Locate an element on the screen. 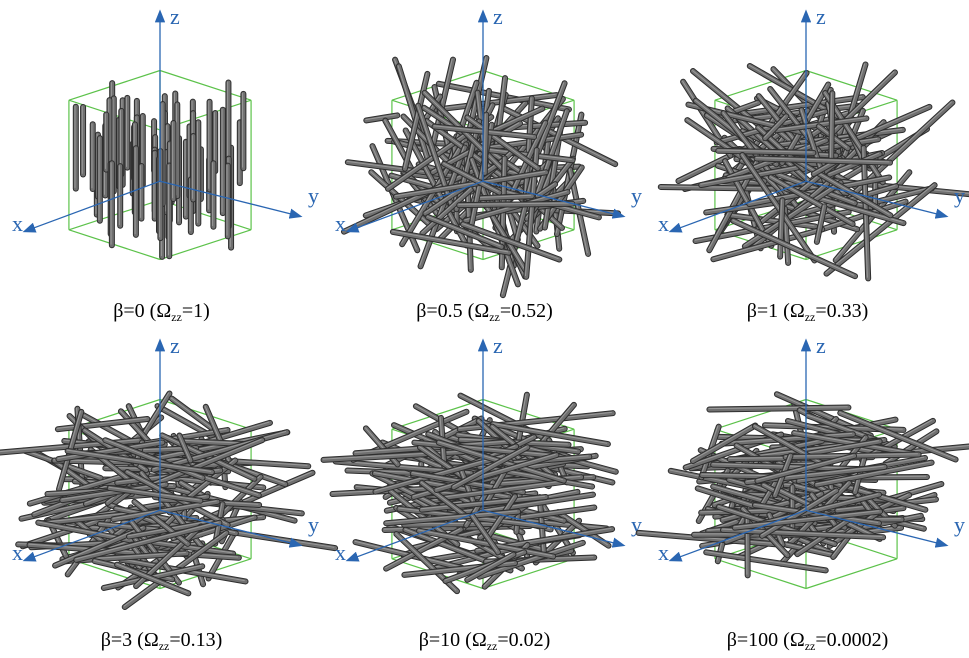  panel-caption: β=0.5 (Ωzz=0.52) is located at coordinates (484, 312).